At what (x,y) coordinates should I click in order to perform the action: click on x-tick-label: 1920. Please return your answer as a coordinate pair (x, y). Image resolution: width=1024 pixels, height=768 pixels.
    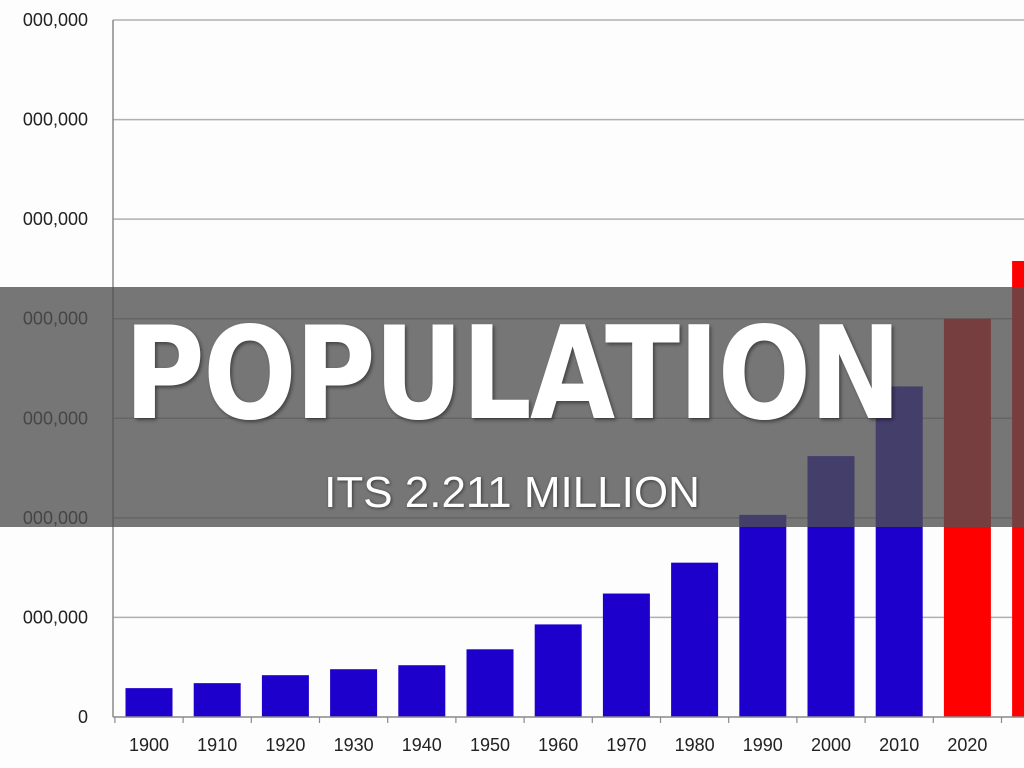
    Looking at the image, I should click on (285, 745).